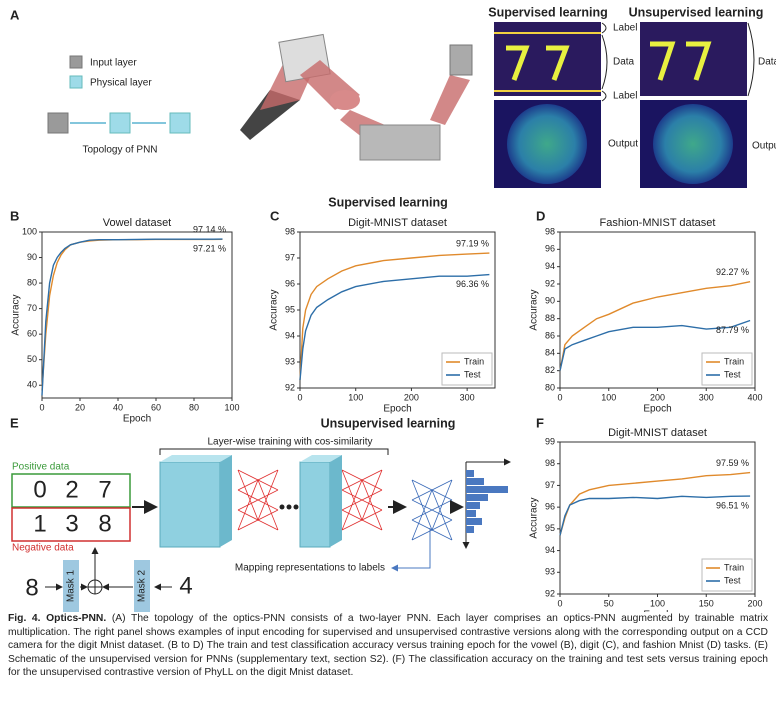 This screenshot has height=704, width=776. What do you see at coordinates (732, 272) in the screenshot?
I see `end-annotation: 92.27 %` at bounding box center [732, 272].